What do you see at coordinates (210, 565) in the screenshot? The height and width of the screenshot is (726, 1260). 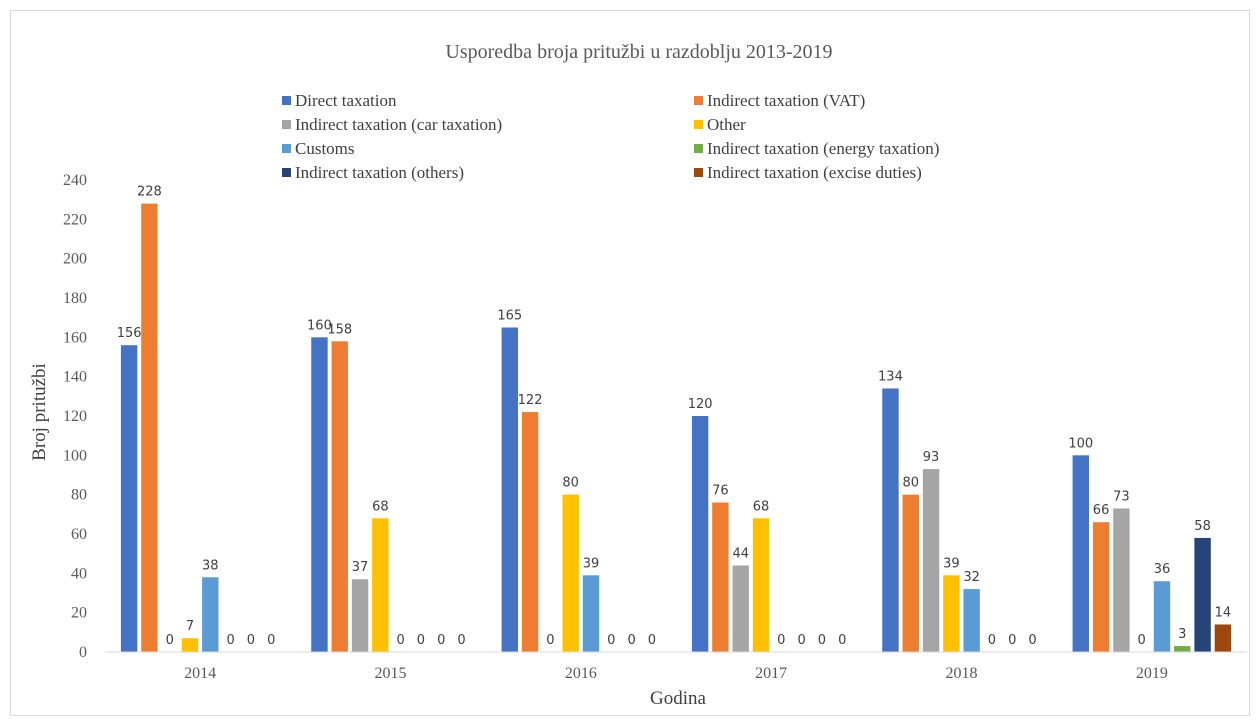 I see `data-label: 38` at bounding box center [210, 565].